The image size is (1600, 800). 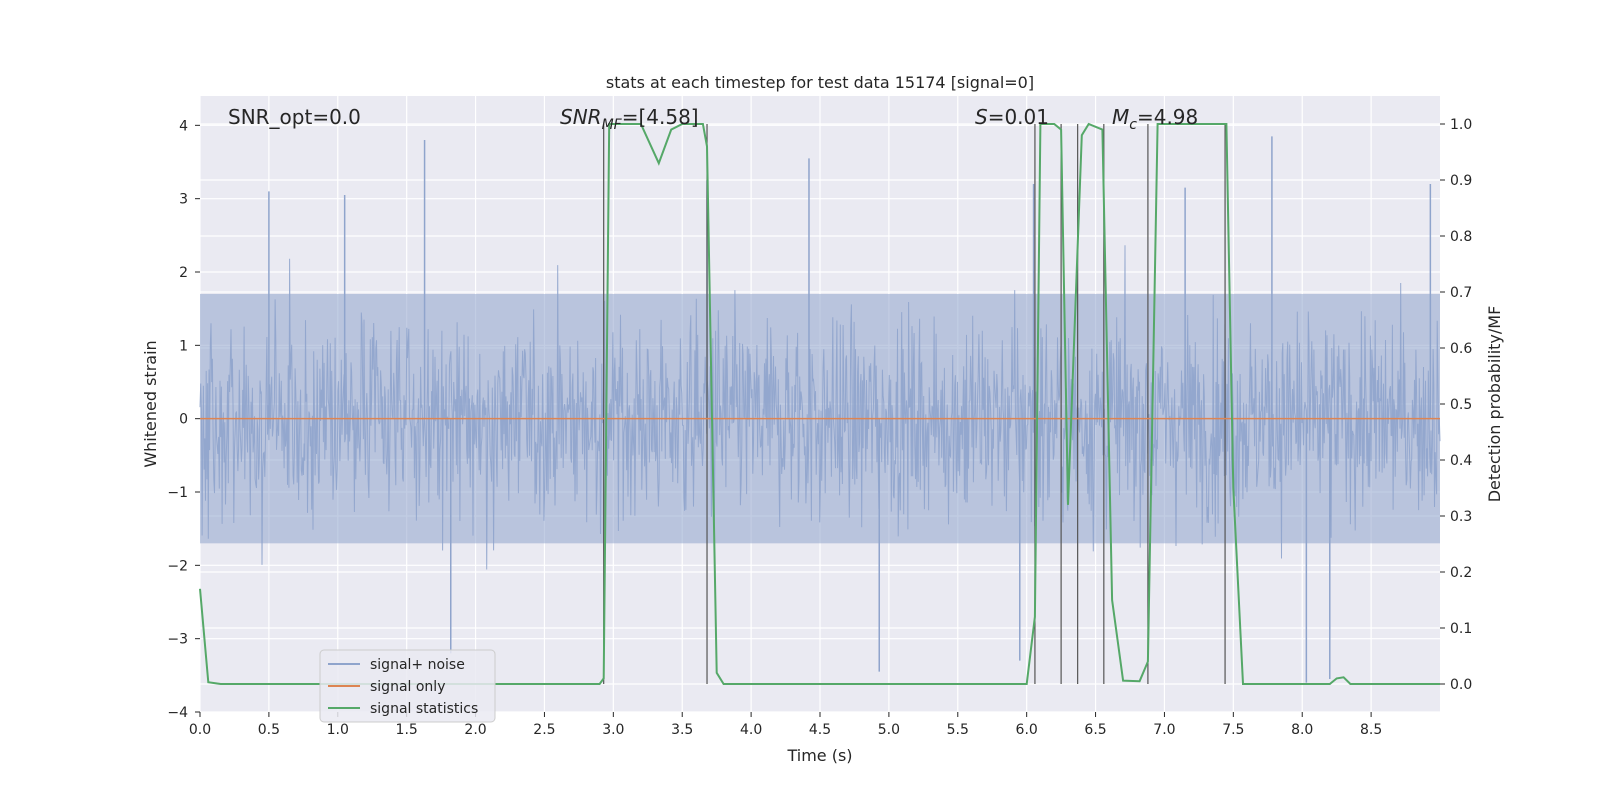 I want to click on y2-tick-label: 0.6, so click(x=1461, y=349).